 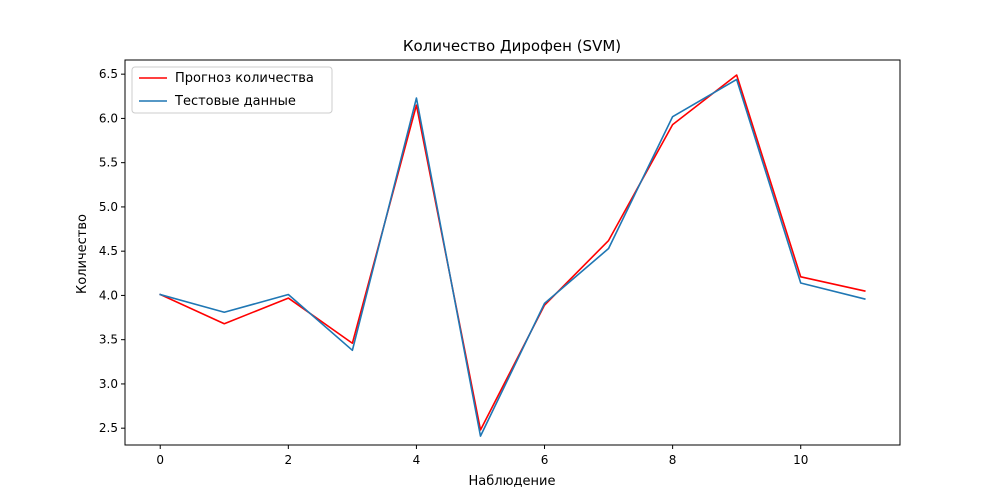 I want to click on y-tick-label: 5.5, so click(x=108, y=163).